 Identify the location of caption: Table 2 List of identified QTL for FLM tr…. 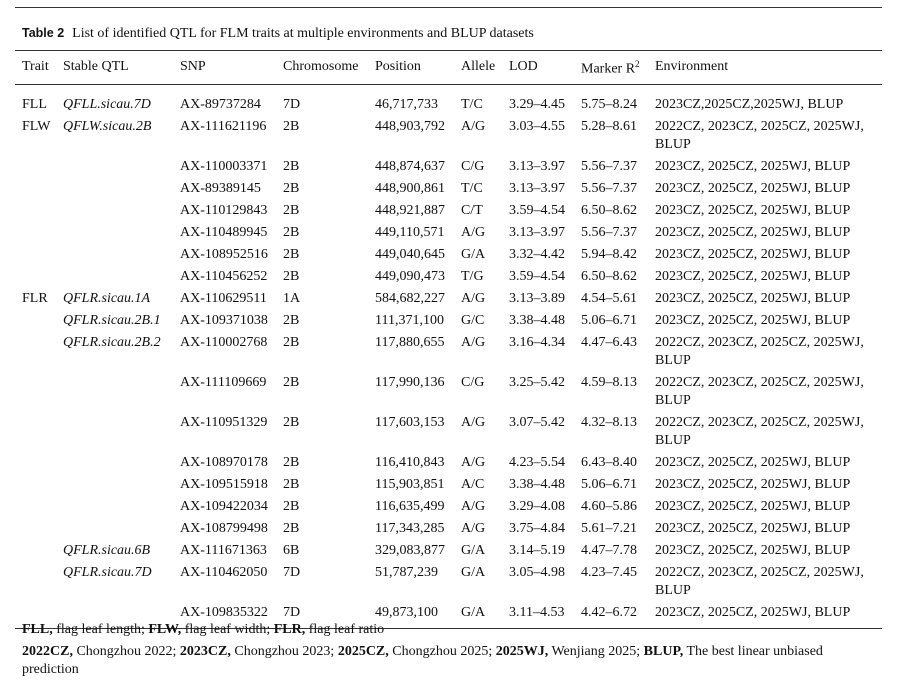
(278, 34).